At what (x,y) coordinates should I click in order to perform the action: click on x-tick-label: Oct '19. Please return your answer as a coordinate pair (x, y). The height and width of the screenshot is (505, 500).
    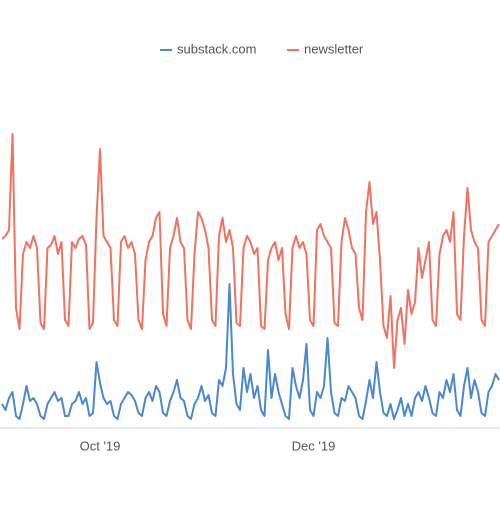
    Looking at the image, I should click on (100, 445).